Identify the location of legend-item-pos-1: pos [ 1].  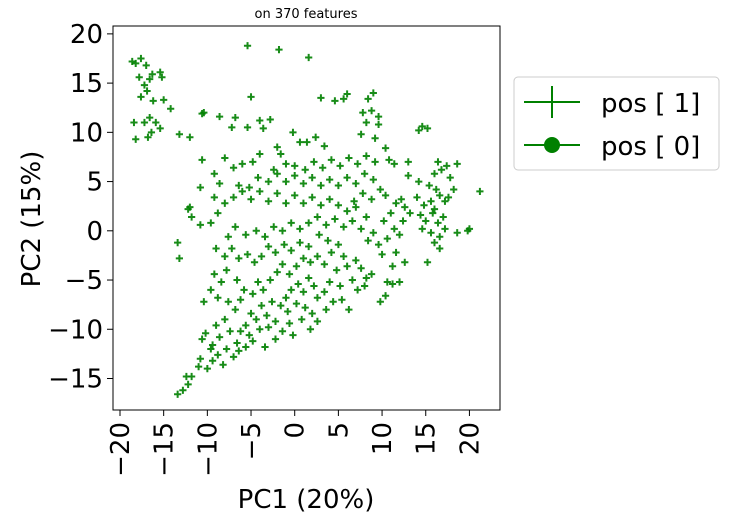
(612, 102).